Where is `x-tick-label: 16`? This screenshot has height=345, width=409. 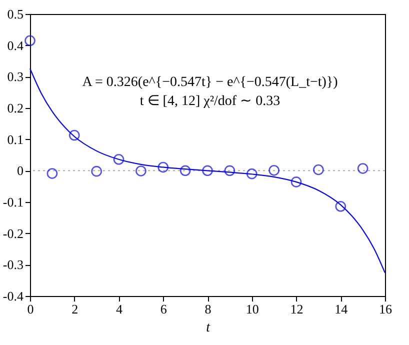 x-tick-label: 16 is located at coordinates (385, 309).